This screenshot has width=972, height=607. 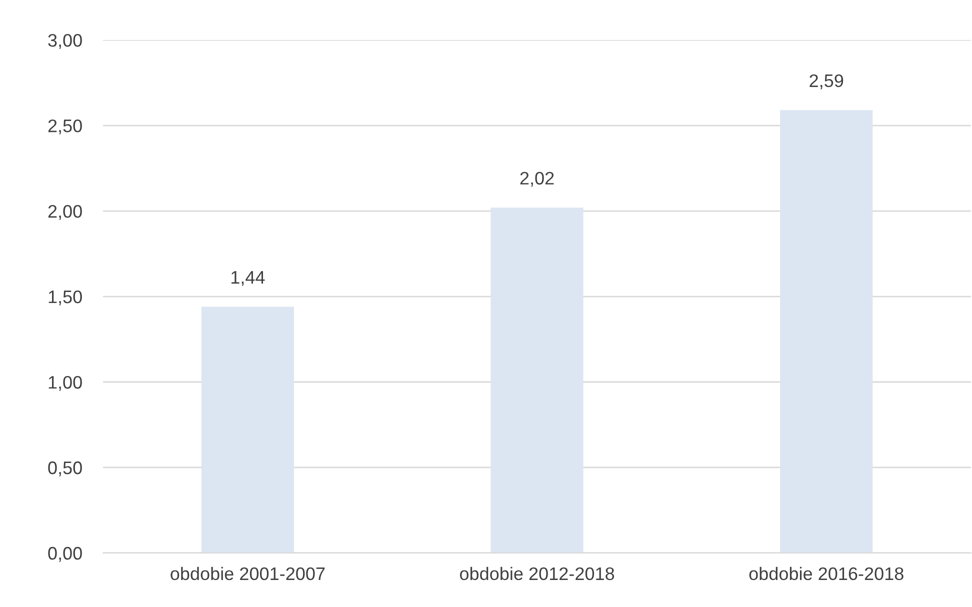 I want to click on y-tick-label: 2,50, so click(x=65, y=126).